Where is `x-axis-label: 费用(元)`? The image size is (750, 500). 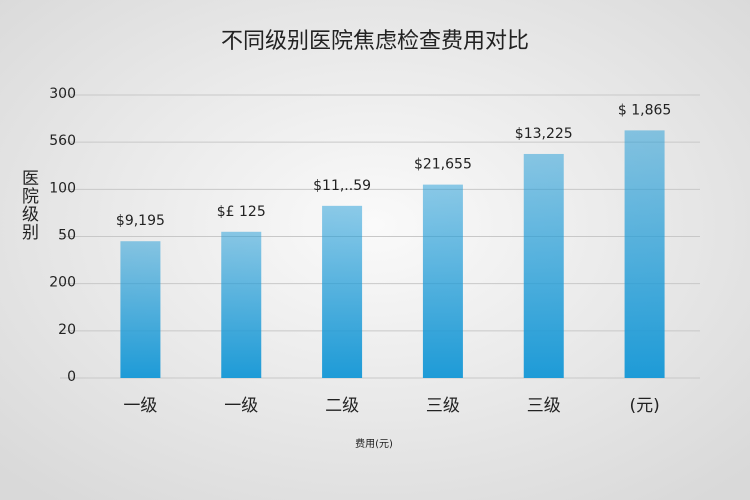 x-axis-label: 费用(元) is located at coordinates (374, 443).